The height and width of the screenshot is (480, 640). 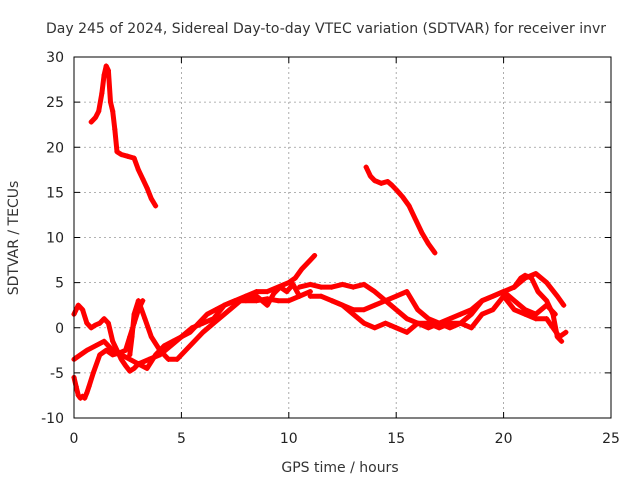 What do you see at coordinates (396, 439) in the screenshot?
I see `x-tick-label: 15` at bounding box center [396, 439].